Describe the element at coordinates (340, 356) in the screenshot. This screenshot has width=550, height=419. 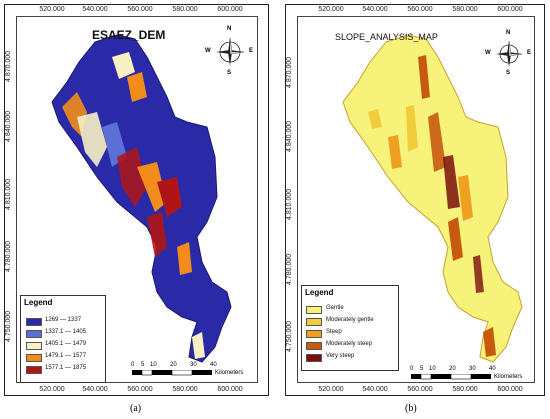
I see `legend-label: Very steep` at that location.